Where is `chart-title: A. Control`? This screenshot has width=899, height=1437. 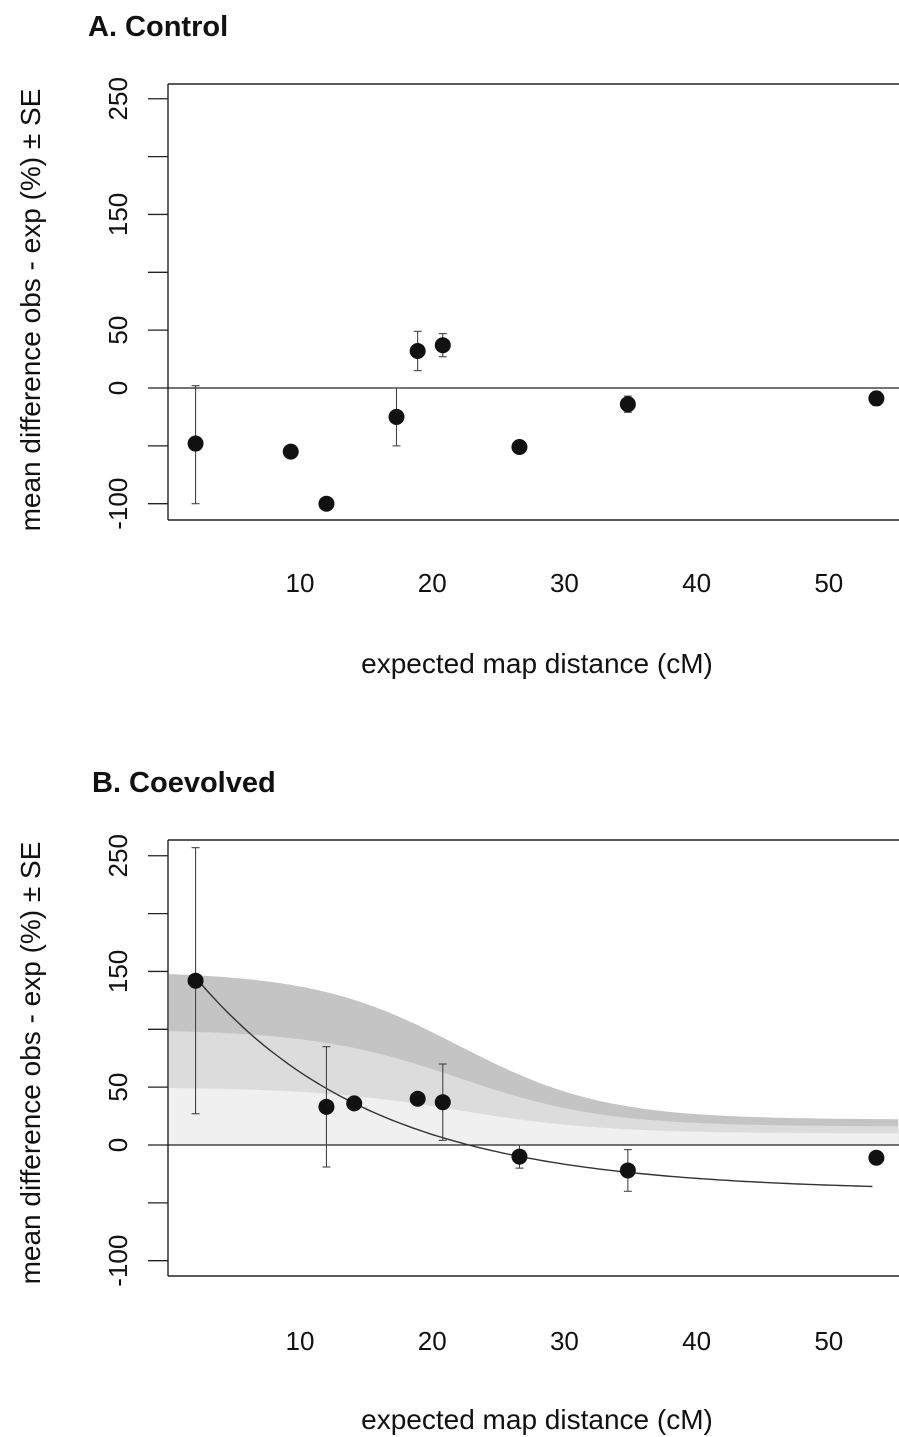 chart-title: A. Control is located at coordinates (158, 27).